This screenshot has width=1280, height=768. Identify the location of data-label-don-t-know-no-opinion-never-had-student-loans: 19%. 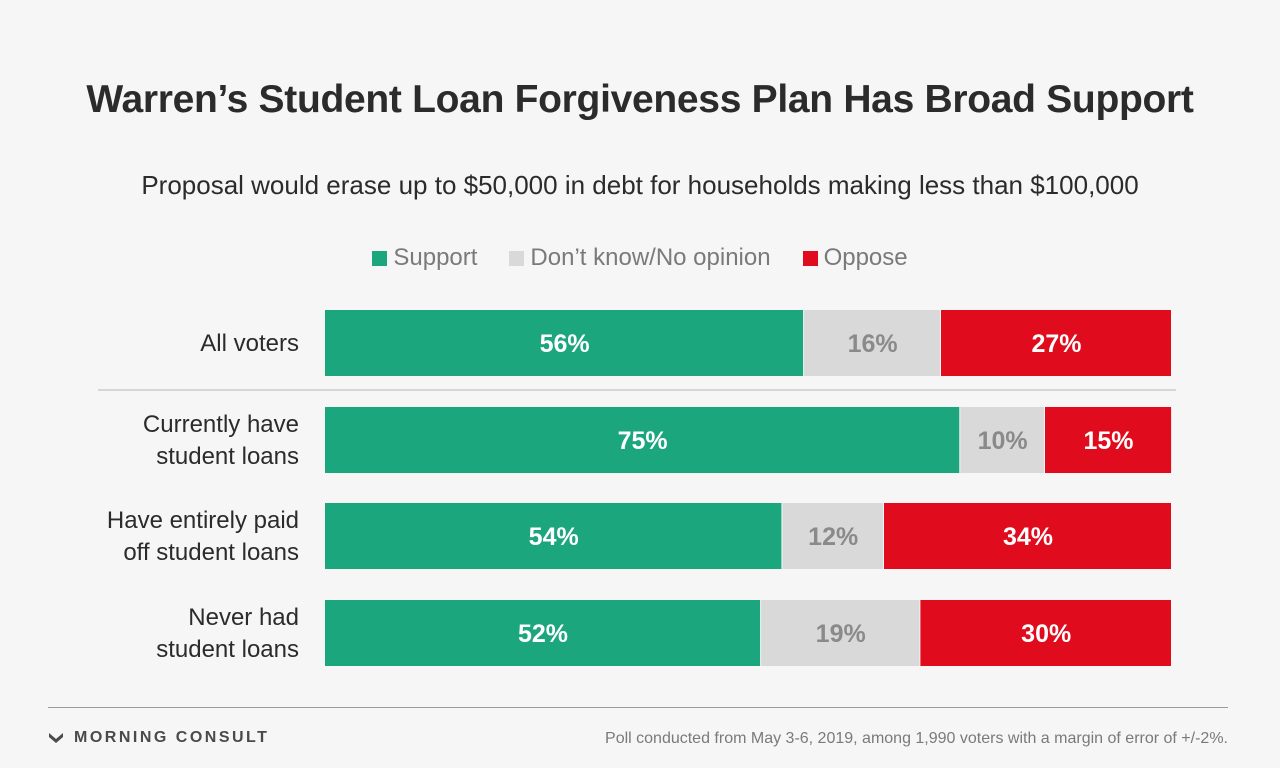
(841, 634).